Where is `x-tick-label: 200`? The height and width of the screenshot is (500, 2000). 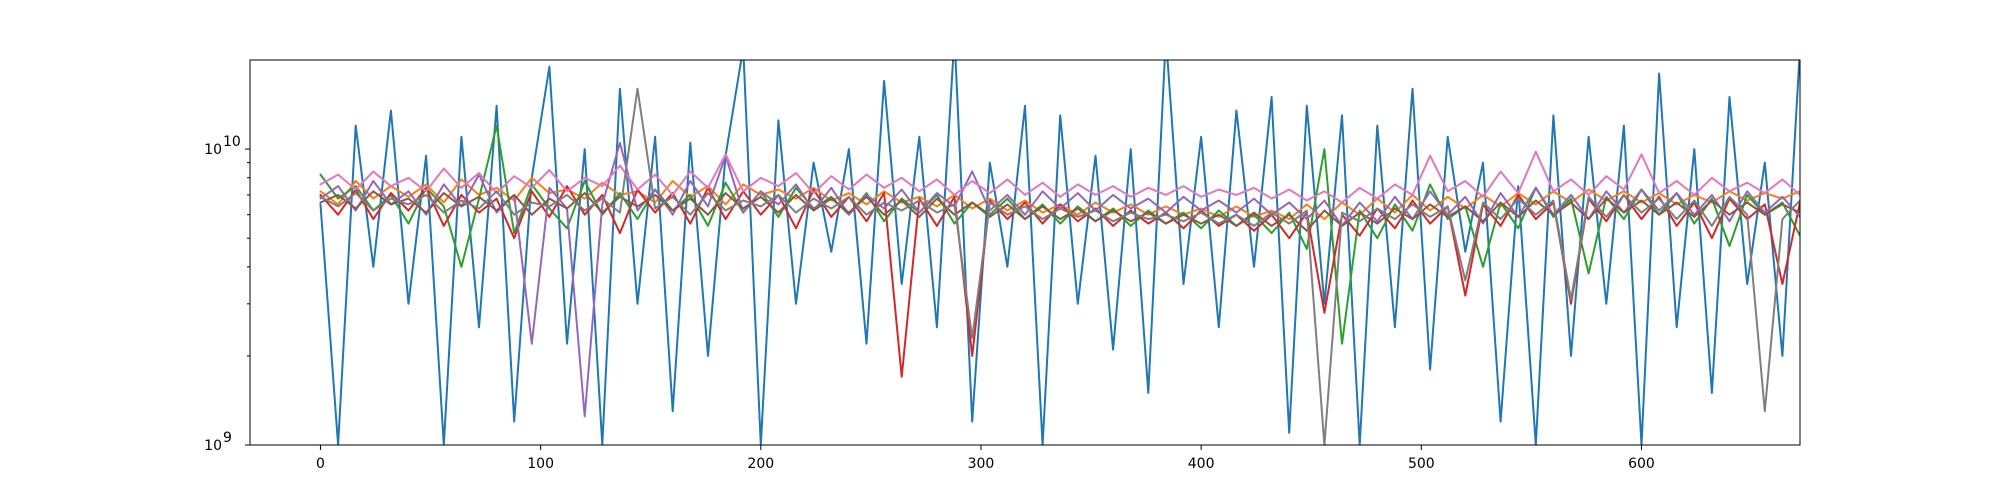
x-tick-label: 200 is located at coordinates (760, 464).